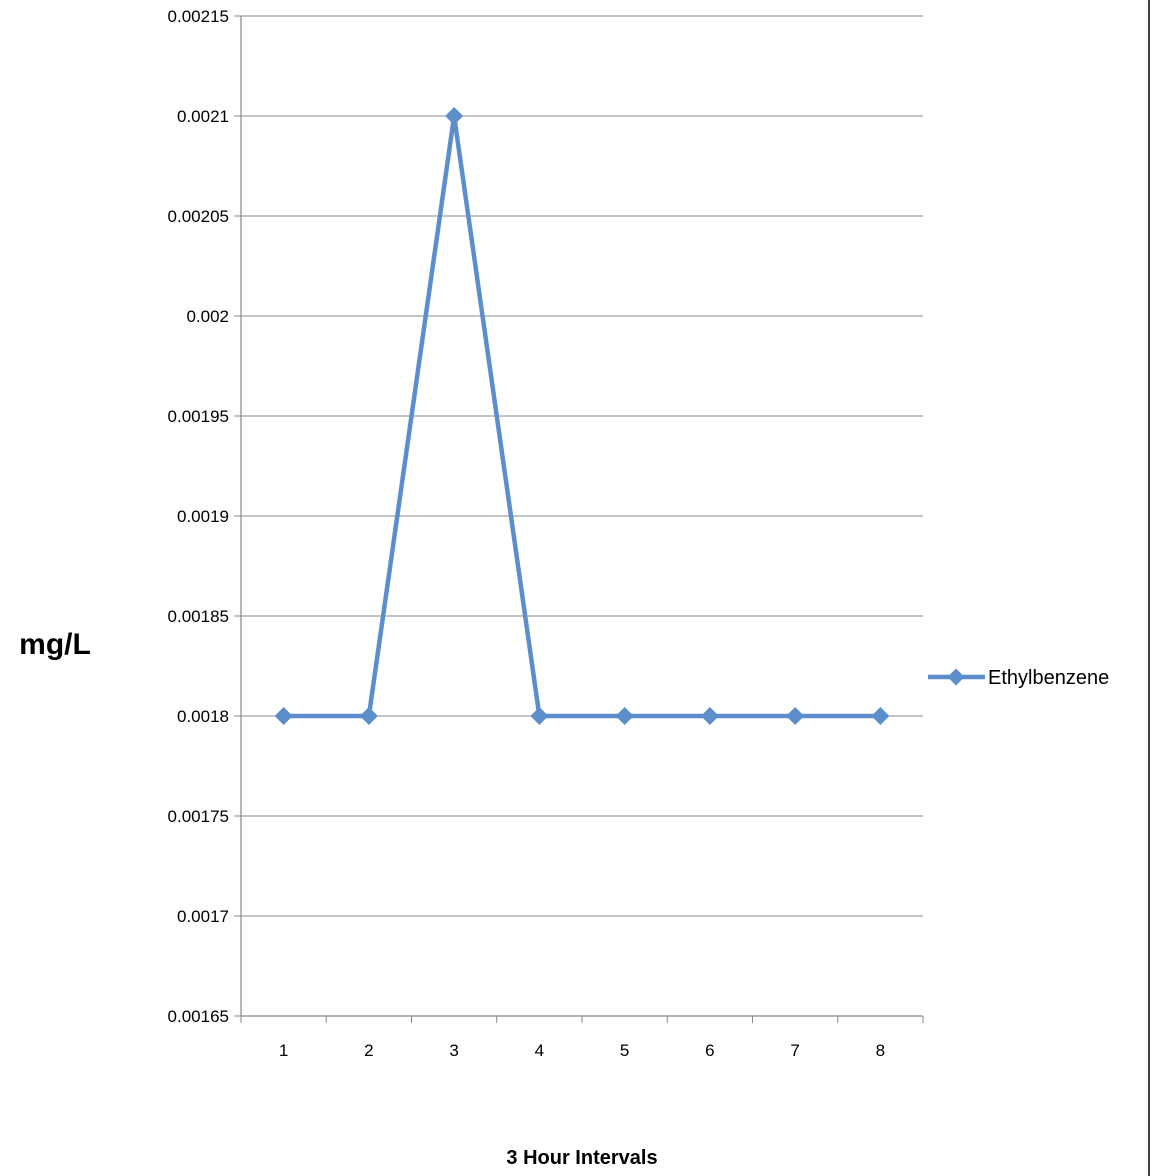 Image resolution: width=1152 pixels, height=1176 pixels. What do you see at coordinates (198, 216) in the screenshot?
I see `y-tick-label: 0.00205` at bounding box center [198, 216].